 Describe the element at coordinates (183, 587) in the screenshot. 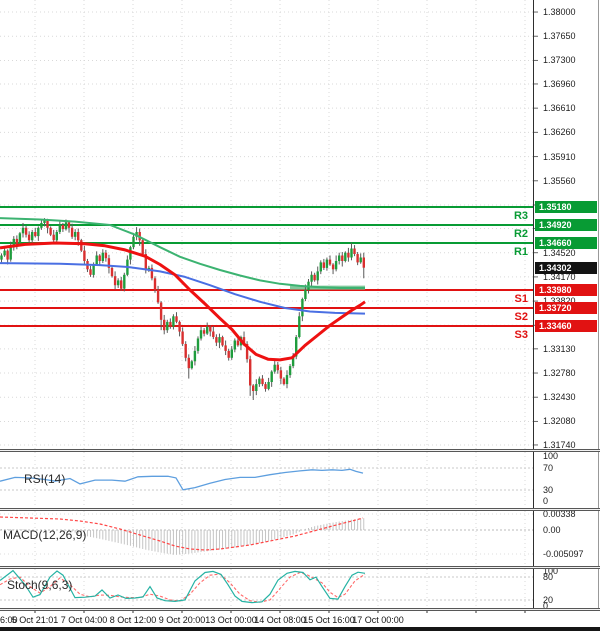

I see `stoch-d-line` at that location.